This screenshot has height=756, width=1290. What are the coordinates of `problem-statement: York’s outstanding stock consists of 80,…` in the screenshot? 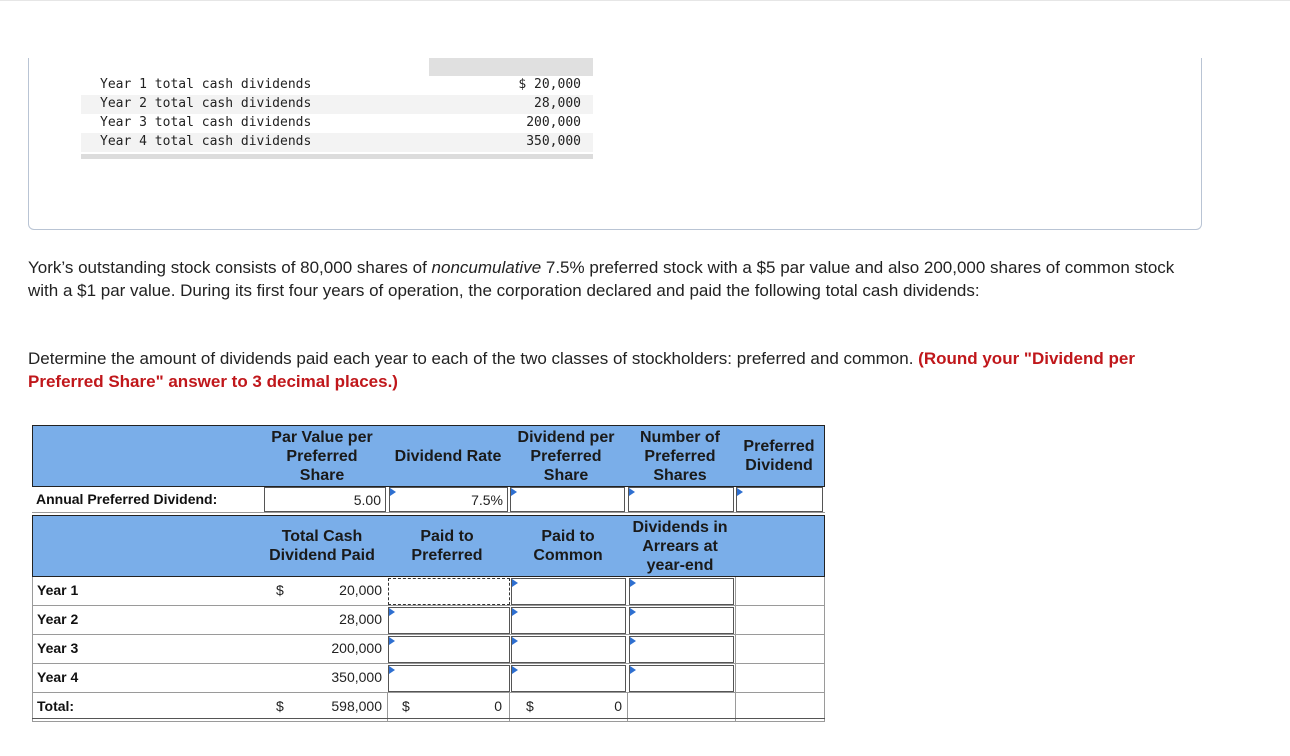 It's located at (608, 279).